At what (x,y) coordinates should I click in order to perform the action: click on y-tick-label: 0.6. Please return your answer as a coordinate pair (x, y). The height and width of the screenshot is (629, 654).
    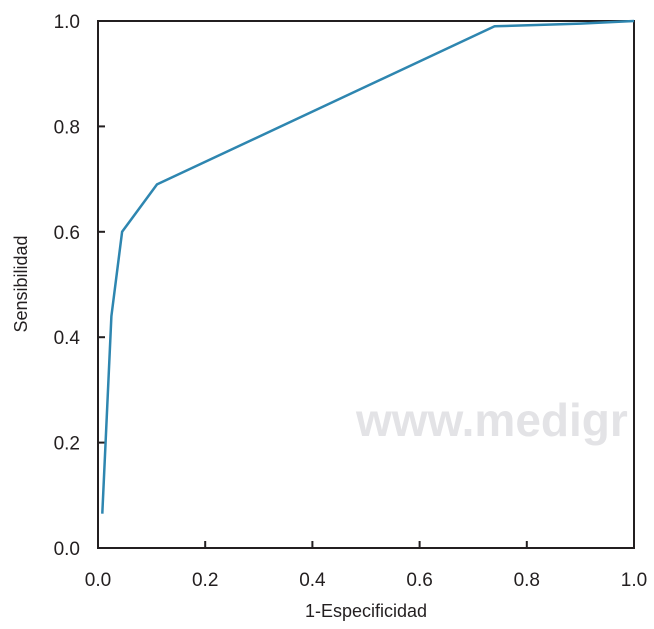
    Looking at the image, I should click on (67, 233).